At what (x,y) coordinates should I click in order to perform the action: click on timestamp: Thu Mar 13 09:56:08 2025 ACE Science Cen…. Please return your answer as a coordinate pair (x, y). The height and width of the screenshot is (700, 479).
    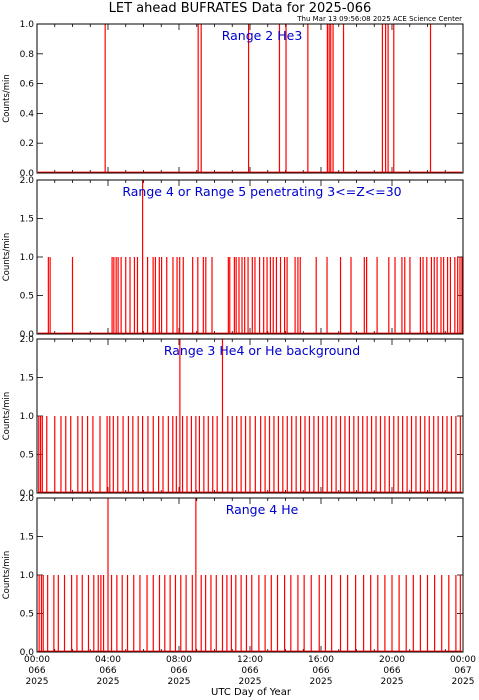
    Looking at the image, I should click on (379, 19).